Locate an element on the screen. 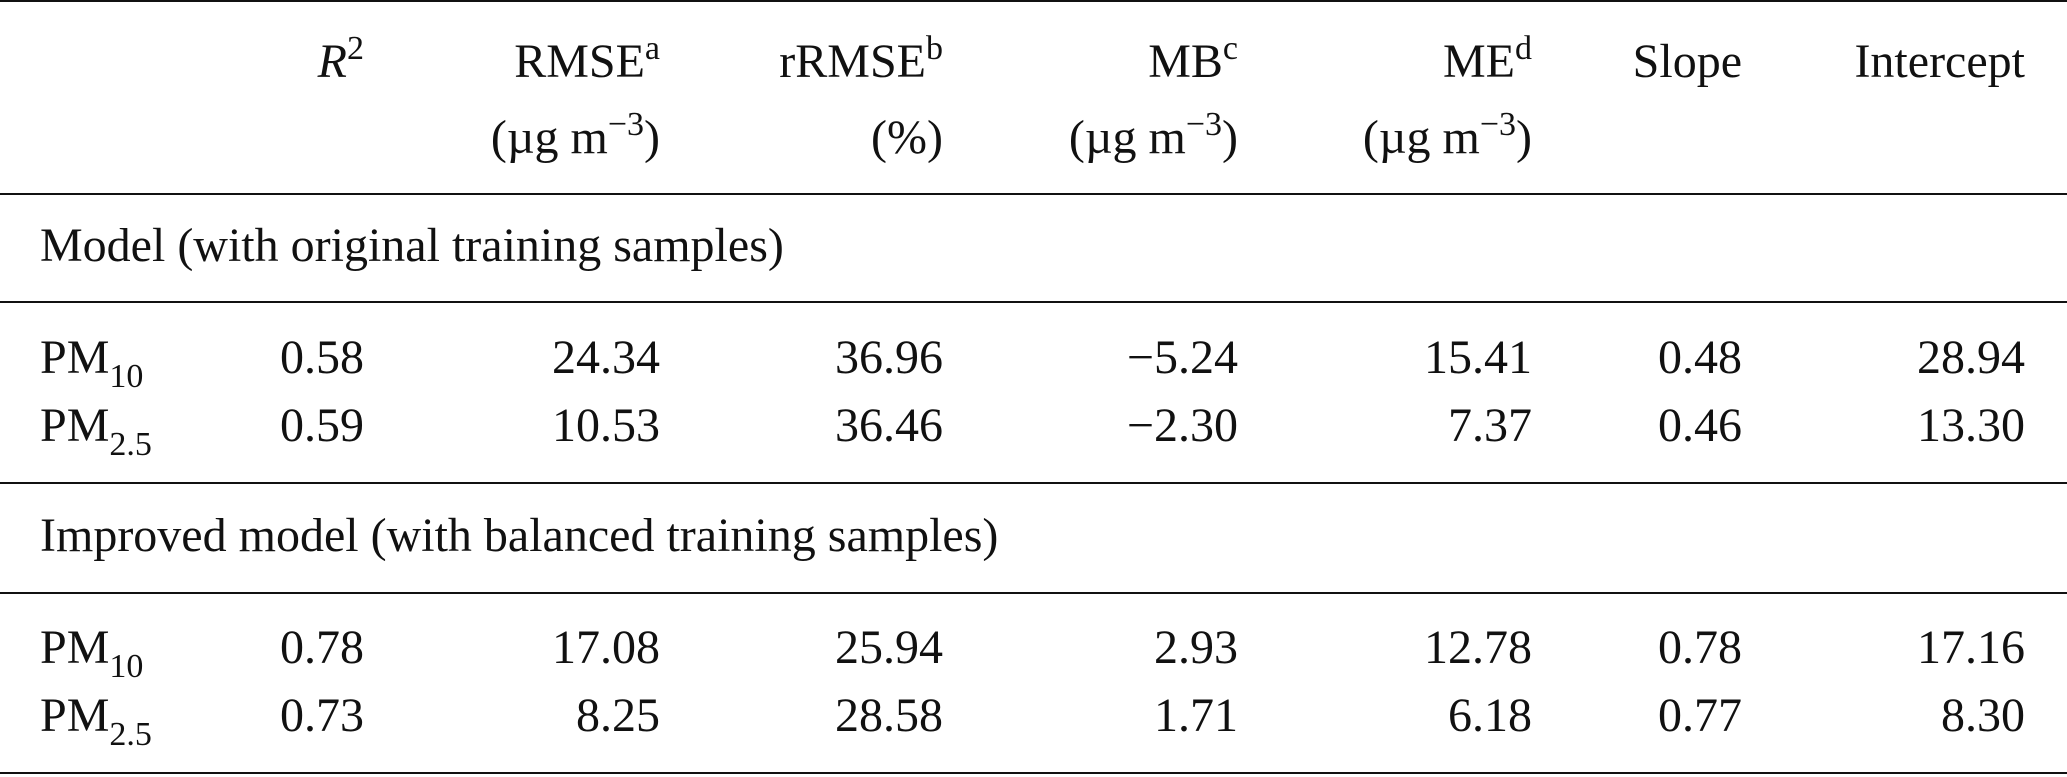 Image resolution: width=2067 pixels, height=777 pixels. cell-intercept: 17.16 is located at coordinates (1971, 647).